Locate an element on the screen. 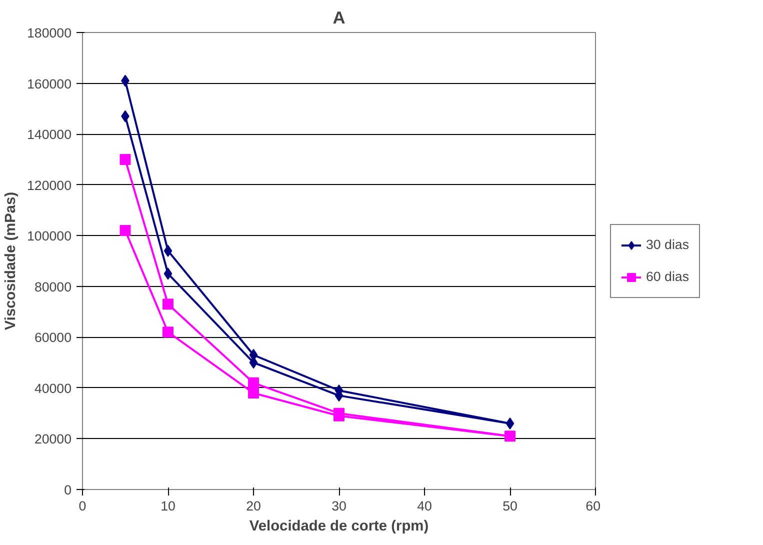 This screenshot has width=763, height=545. y-axis-title: Viscosidade (mPas) is located at coordinates (11, 261).